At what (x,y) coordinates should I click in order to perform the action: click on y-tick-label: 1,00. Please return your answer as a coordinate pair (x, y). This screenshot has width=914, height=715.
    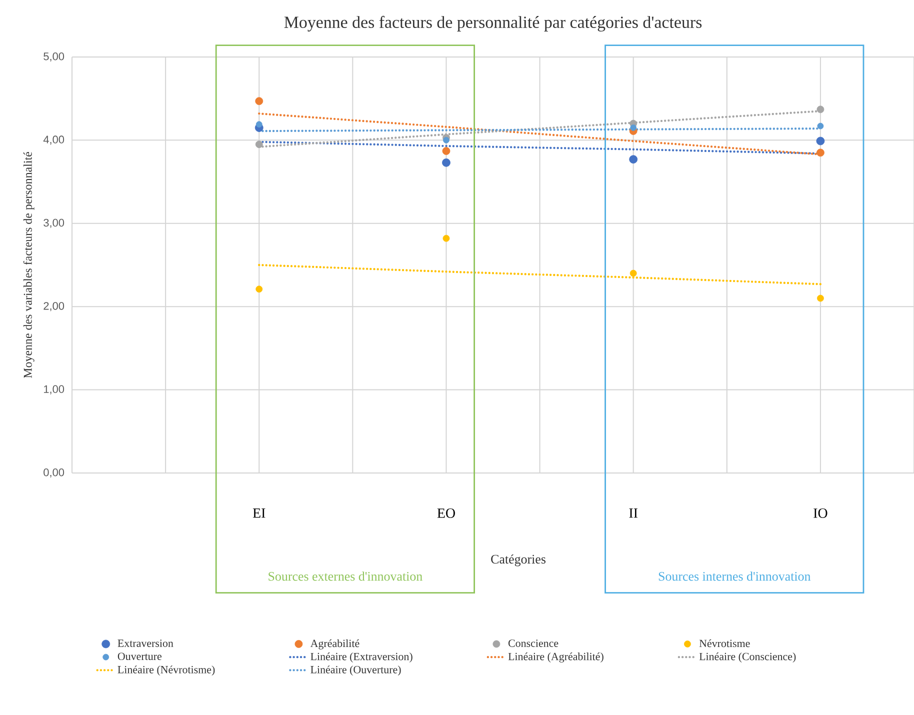
    Looking at the image, I should click on (54, 389).